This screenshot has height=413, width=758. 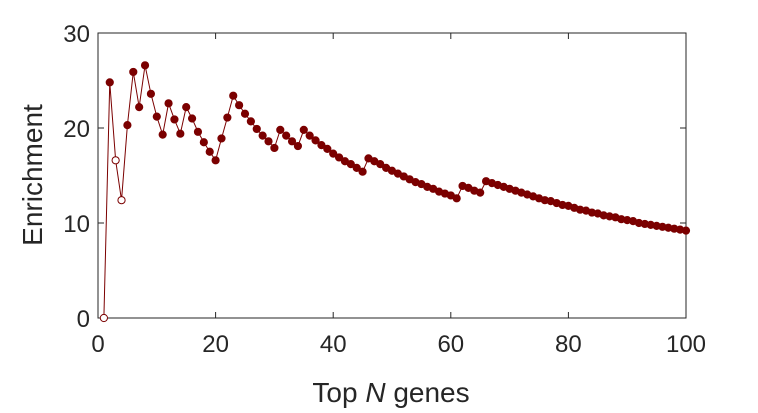 What do you see at coordinates (97, 344) in the screenshot?
I see `x-tick-label: 0` at bounding box center [97, 344].